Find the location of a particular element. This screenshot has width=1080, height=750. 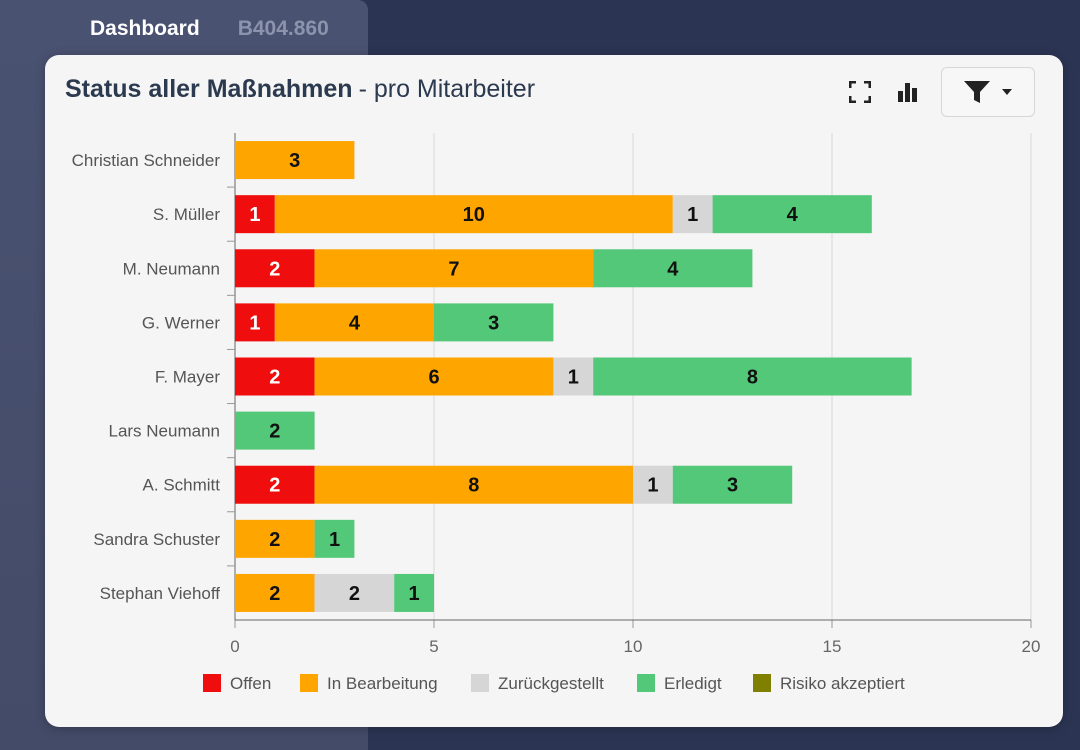

x-tick-label: 15 is located at coordinates (832, 646).